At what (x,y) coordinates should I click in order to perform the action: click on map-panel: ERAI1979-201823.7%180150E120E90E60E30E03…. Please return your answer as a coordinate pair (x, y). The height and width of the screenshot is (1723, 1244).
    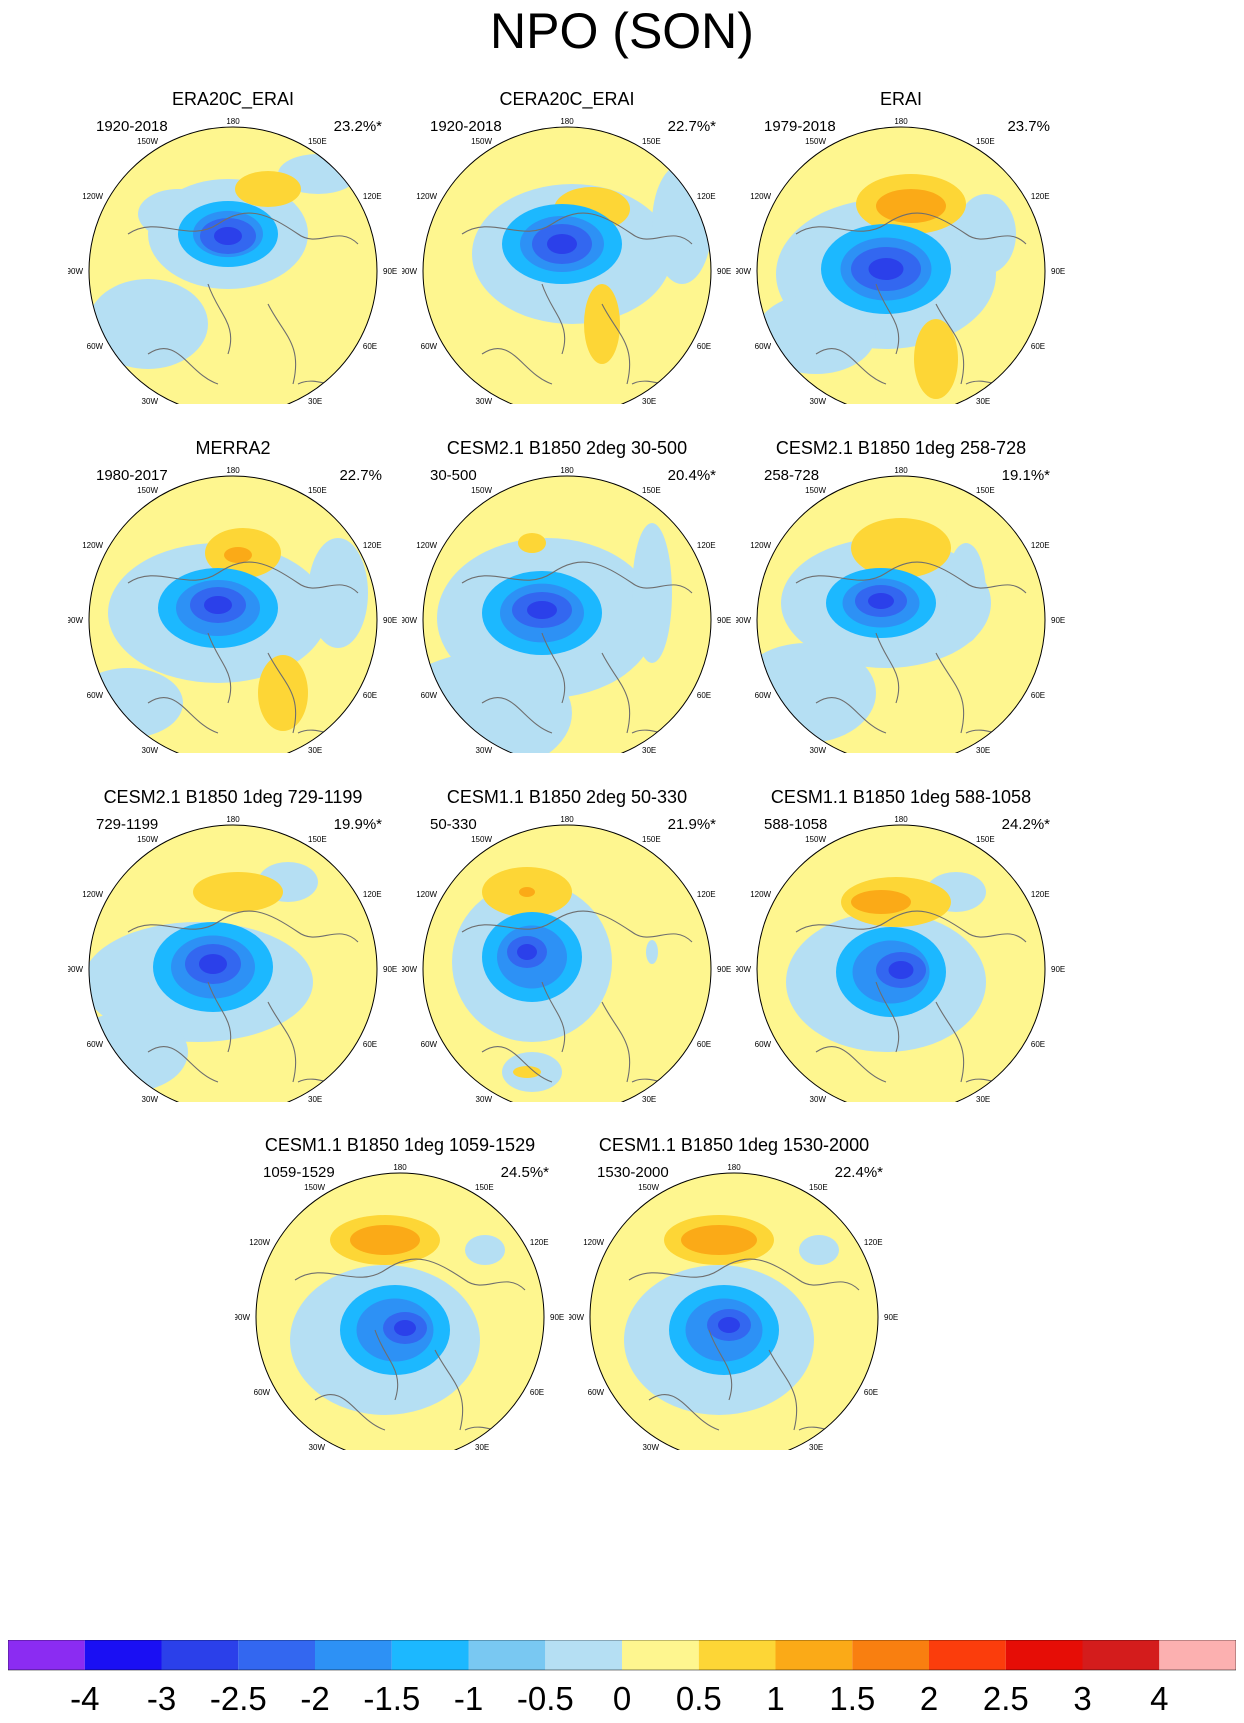
    Looking at the image, I should click on (901, 268).